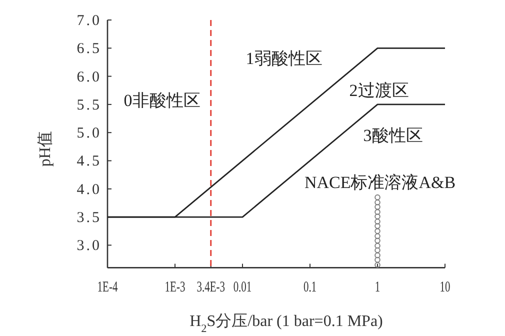  I want to click on annotation: 2过渡区, so click(379, 90).